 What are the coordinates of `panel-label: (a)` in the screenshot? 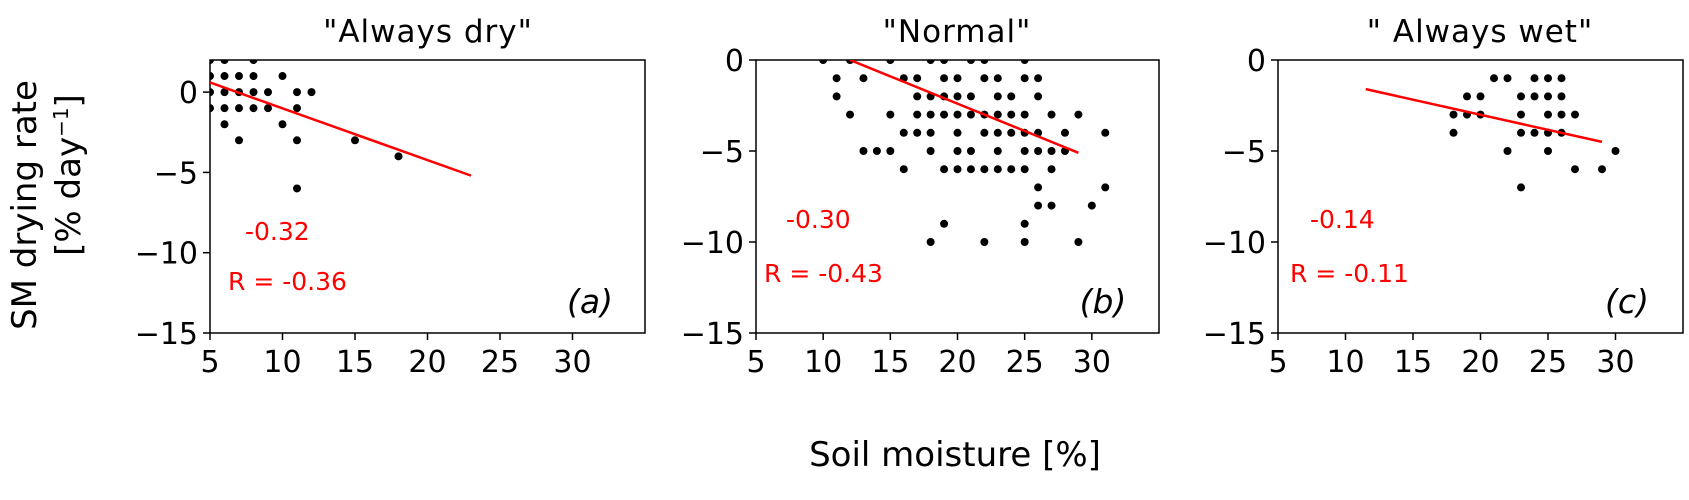 It's located at (590, 301).